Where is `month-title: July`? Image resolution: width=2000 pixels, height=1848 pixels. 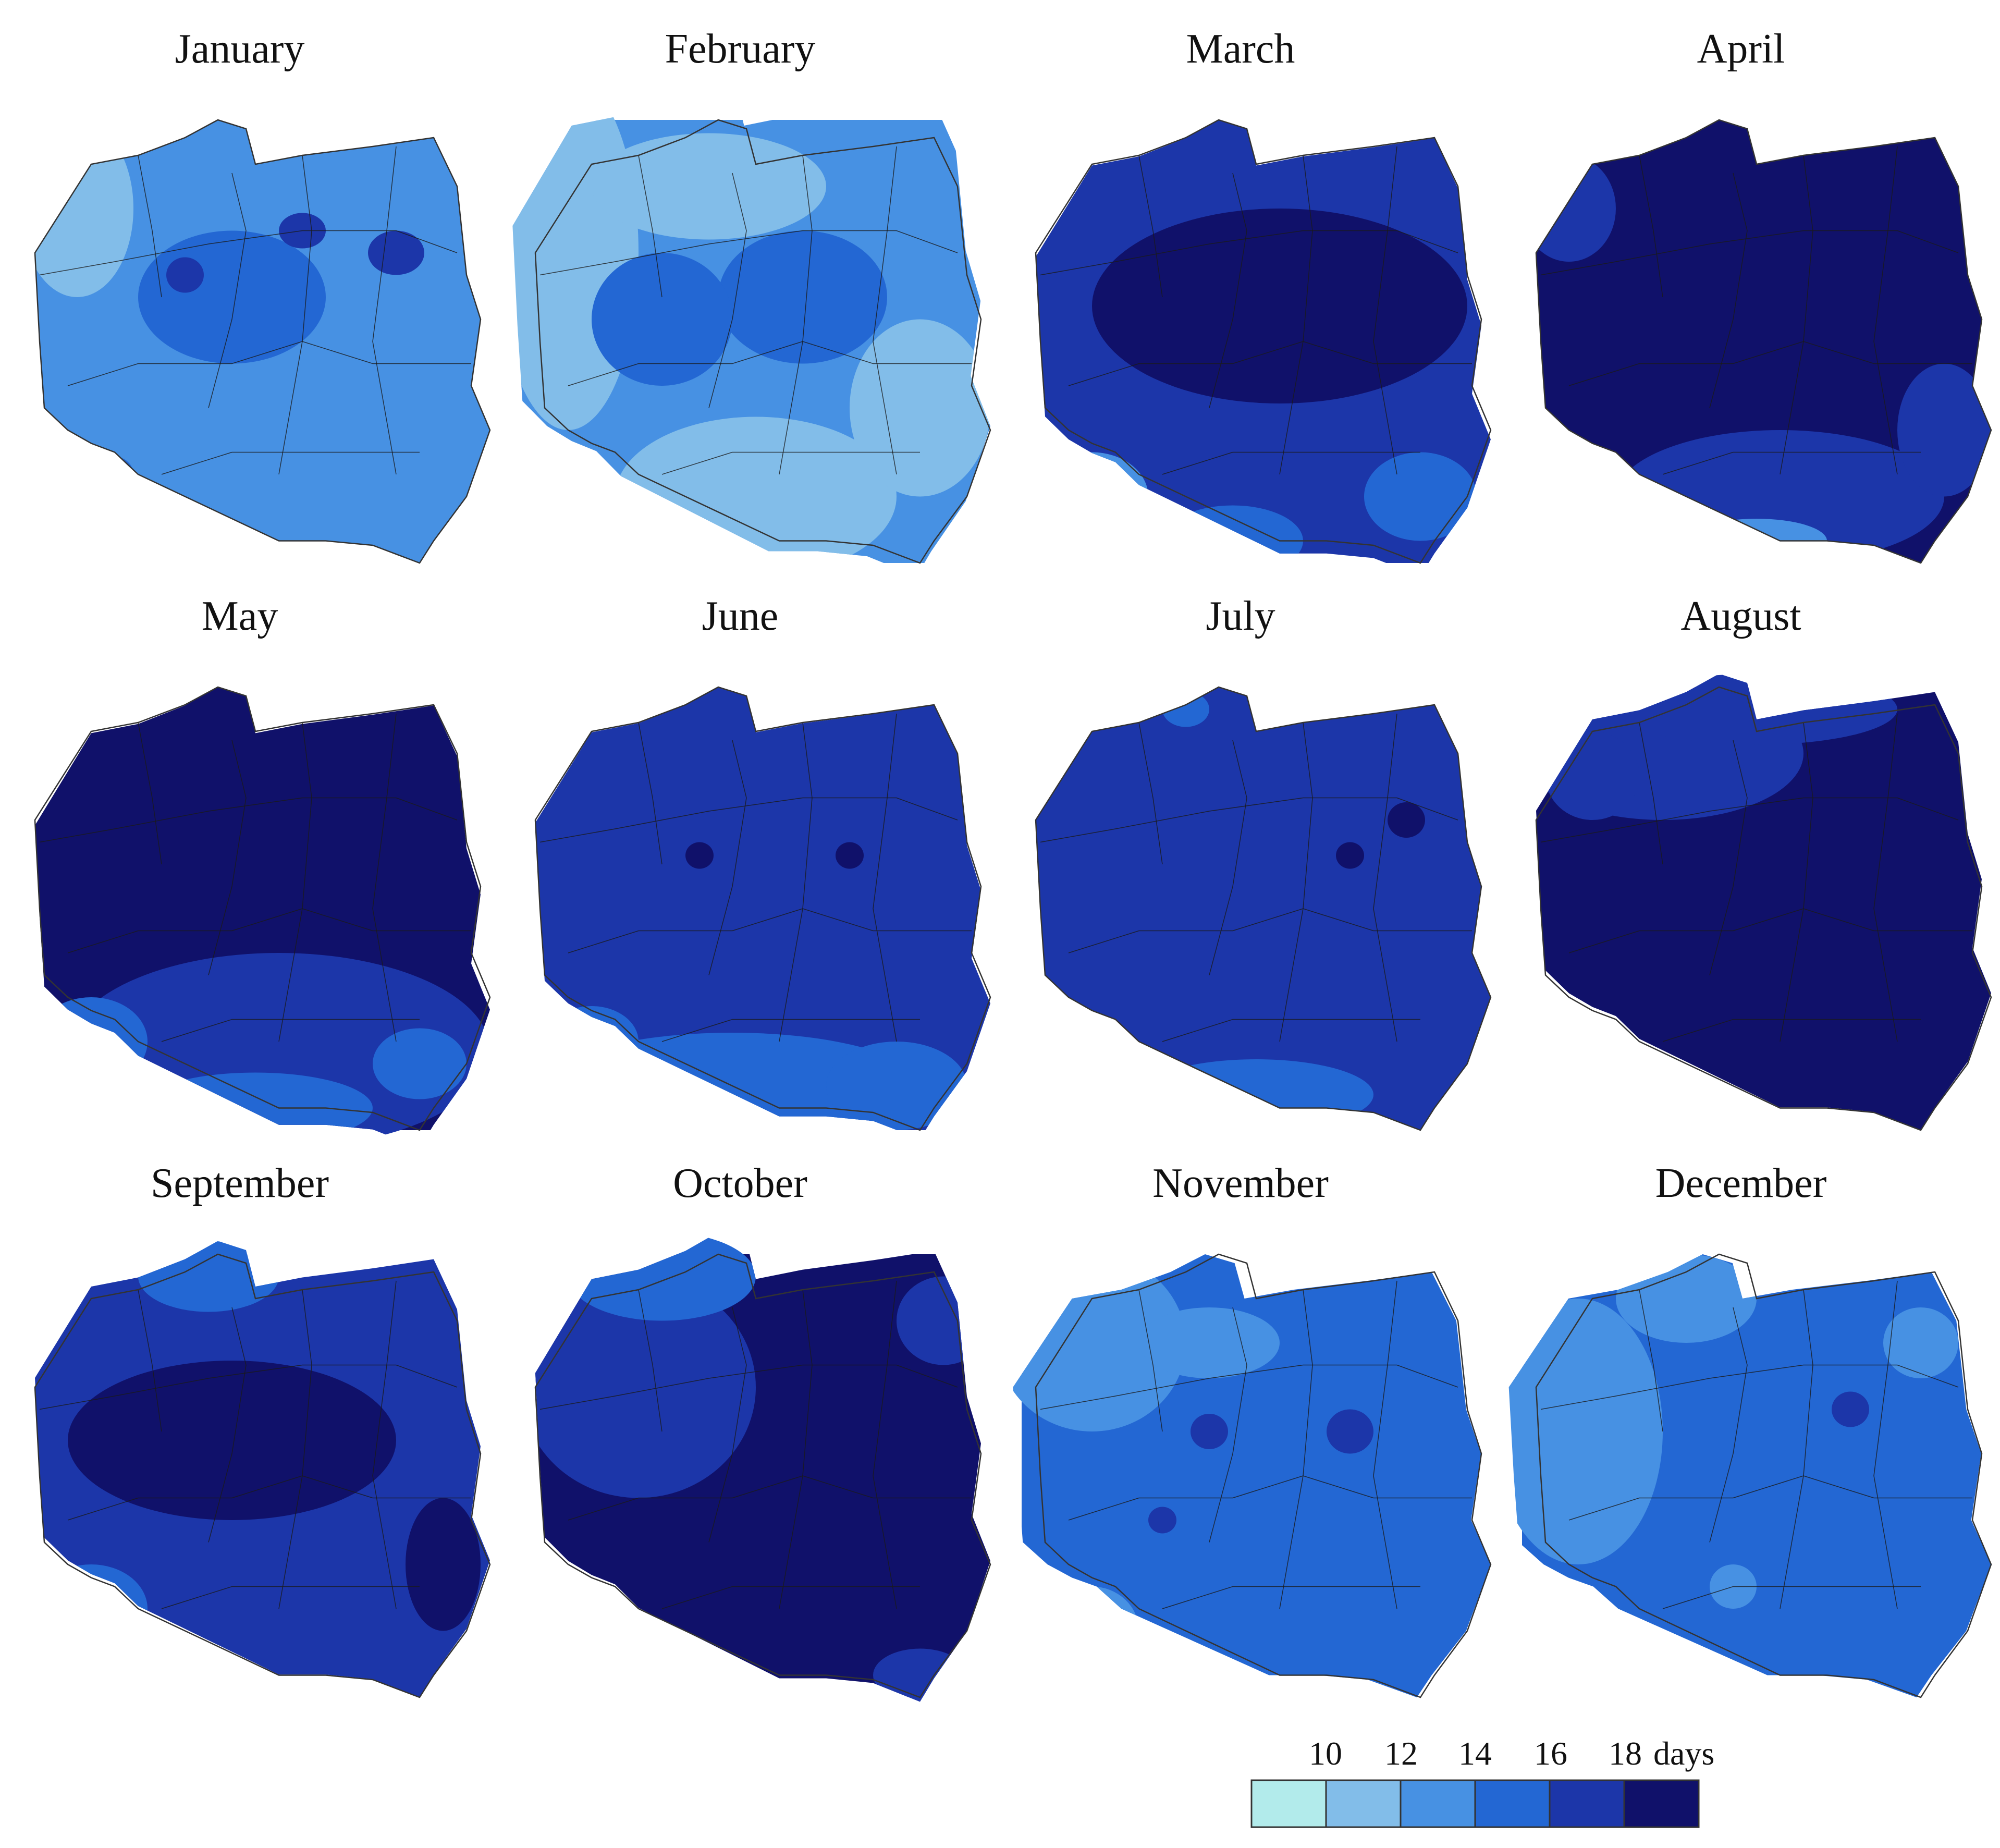
month-title: July is located at coordinates (1240, 616).